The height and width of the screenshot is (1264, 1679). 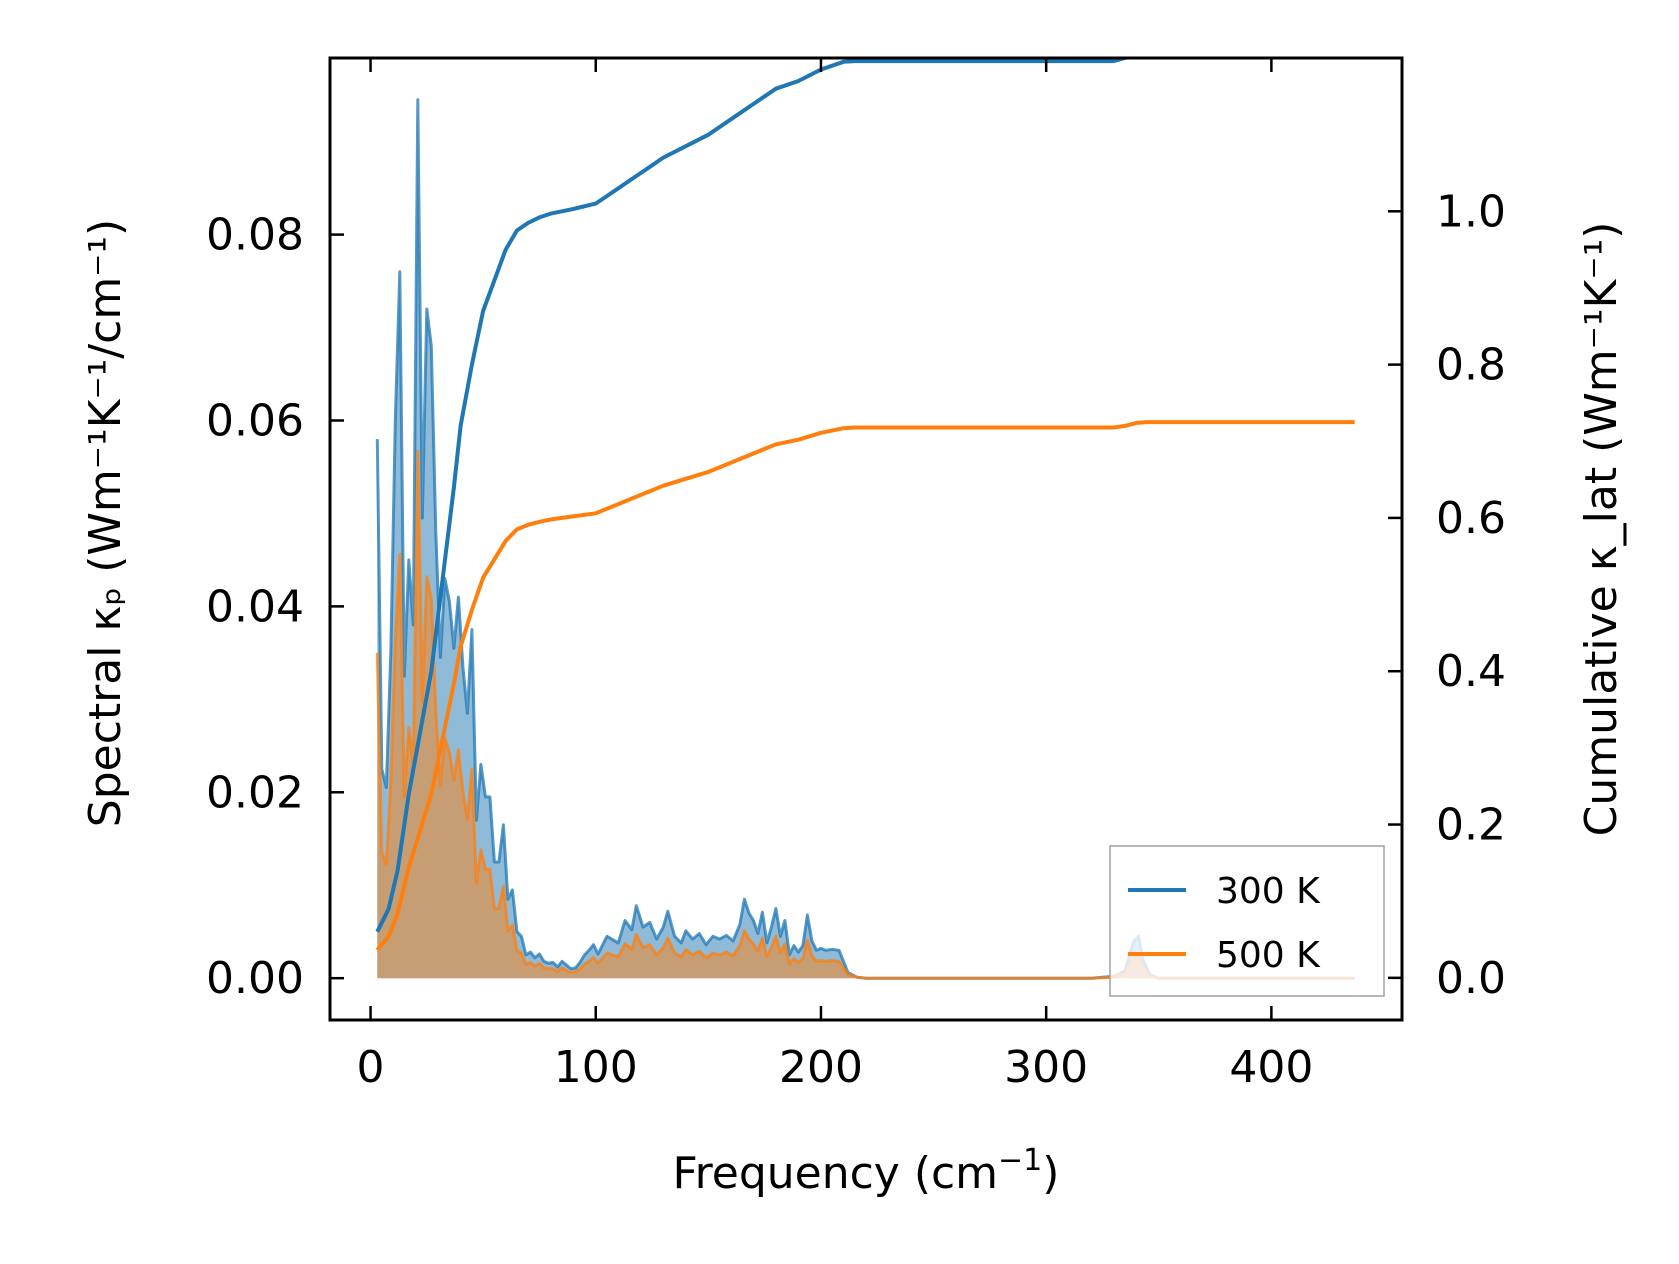 I want to click on x-tick-label: 400, so click(x=1271, y=1067).